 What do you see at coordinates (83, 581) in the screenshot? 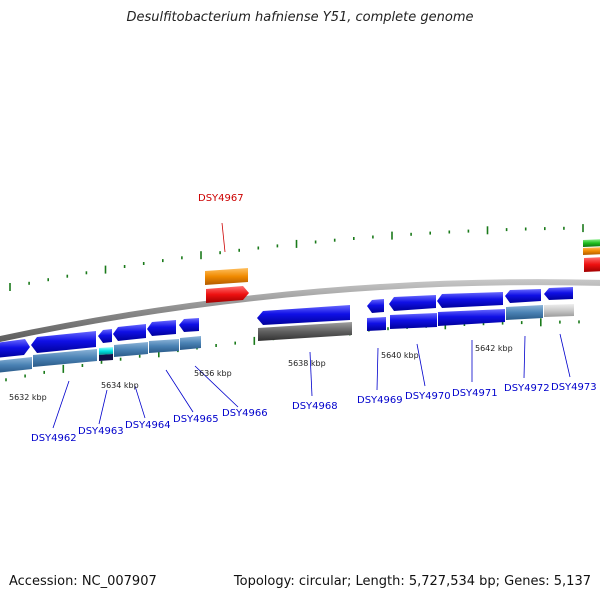
I see `accession-text: Accession: NC_007907` at bounding box center [83, 581].